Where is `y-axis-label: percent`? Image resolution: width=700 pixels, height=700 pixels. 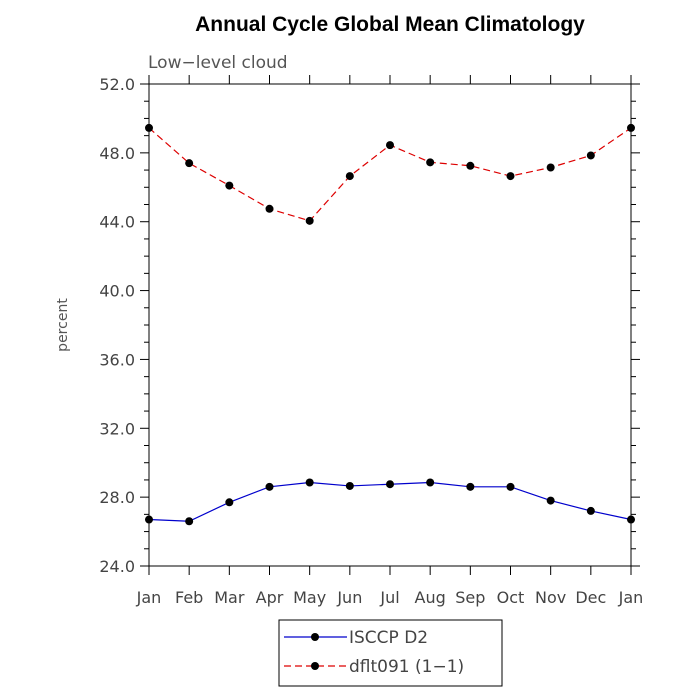 y-axis-label: percent is located at coordinates (63, 325).